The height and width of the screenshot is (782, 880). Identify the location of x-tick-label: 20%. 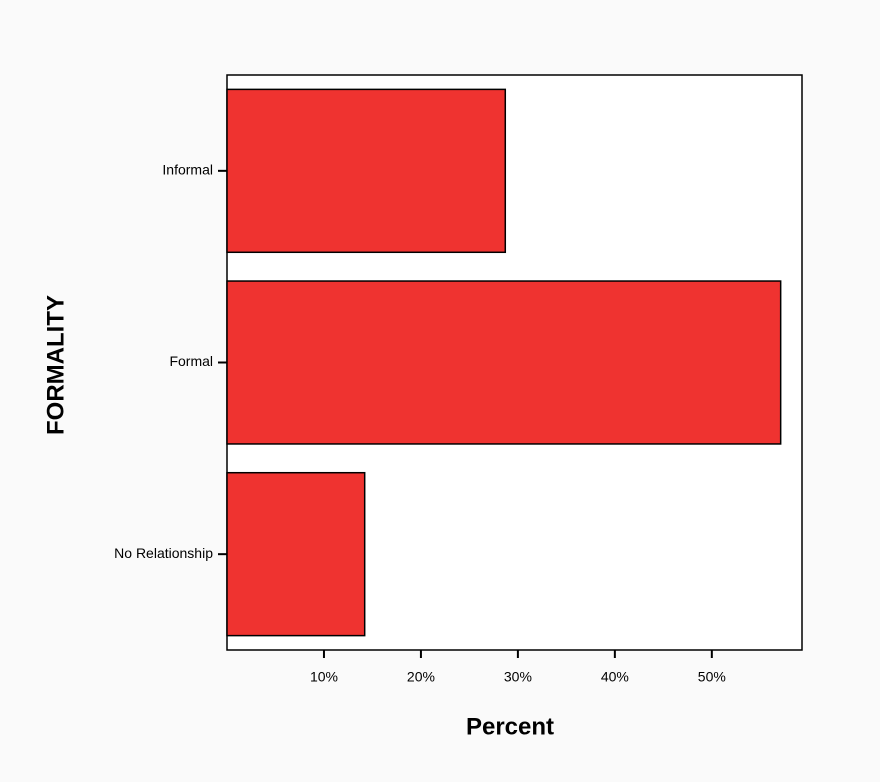
(421, 677).